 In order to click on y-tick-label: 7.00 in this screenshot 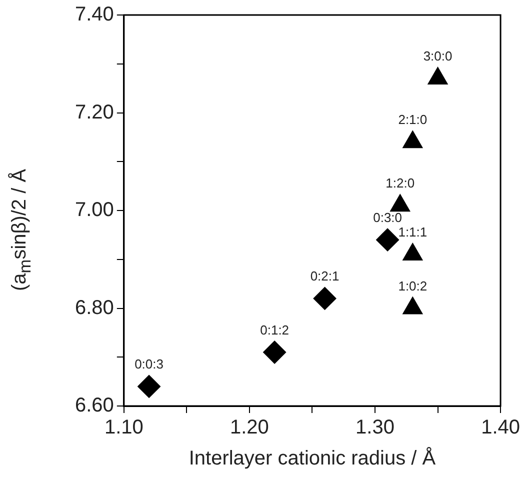, I will do `click(94, 210)`.